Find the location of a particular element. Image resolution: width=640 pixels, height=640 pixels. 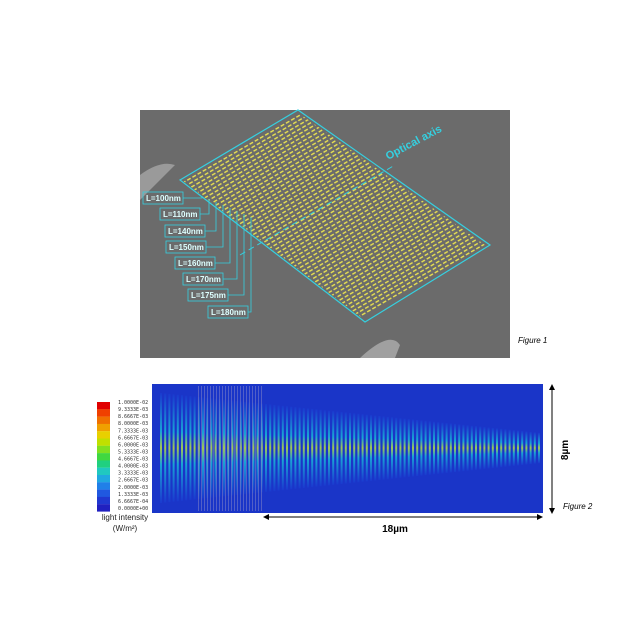

colorbar-label: 6.6667E-04 is located at coordinates (133, 502).